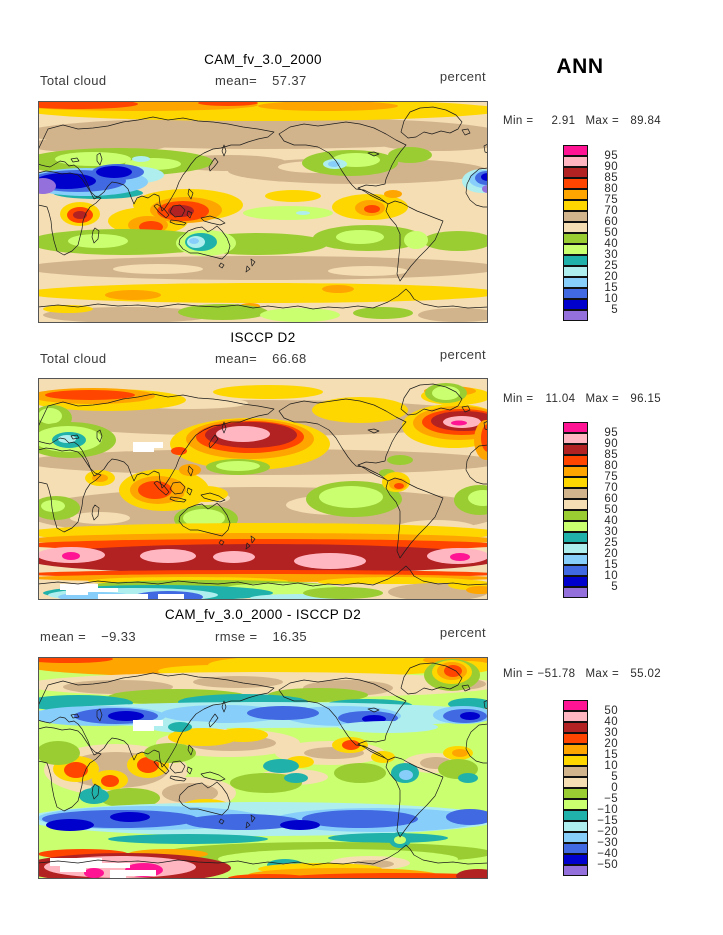  What do you see at coordinates (611, 766) in the screenshot?
I see `colorbar-tick-label: 10` at bounding box center [611, 766].